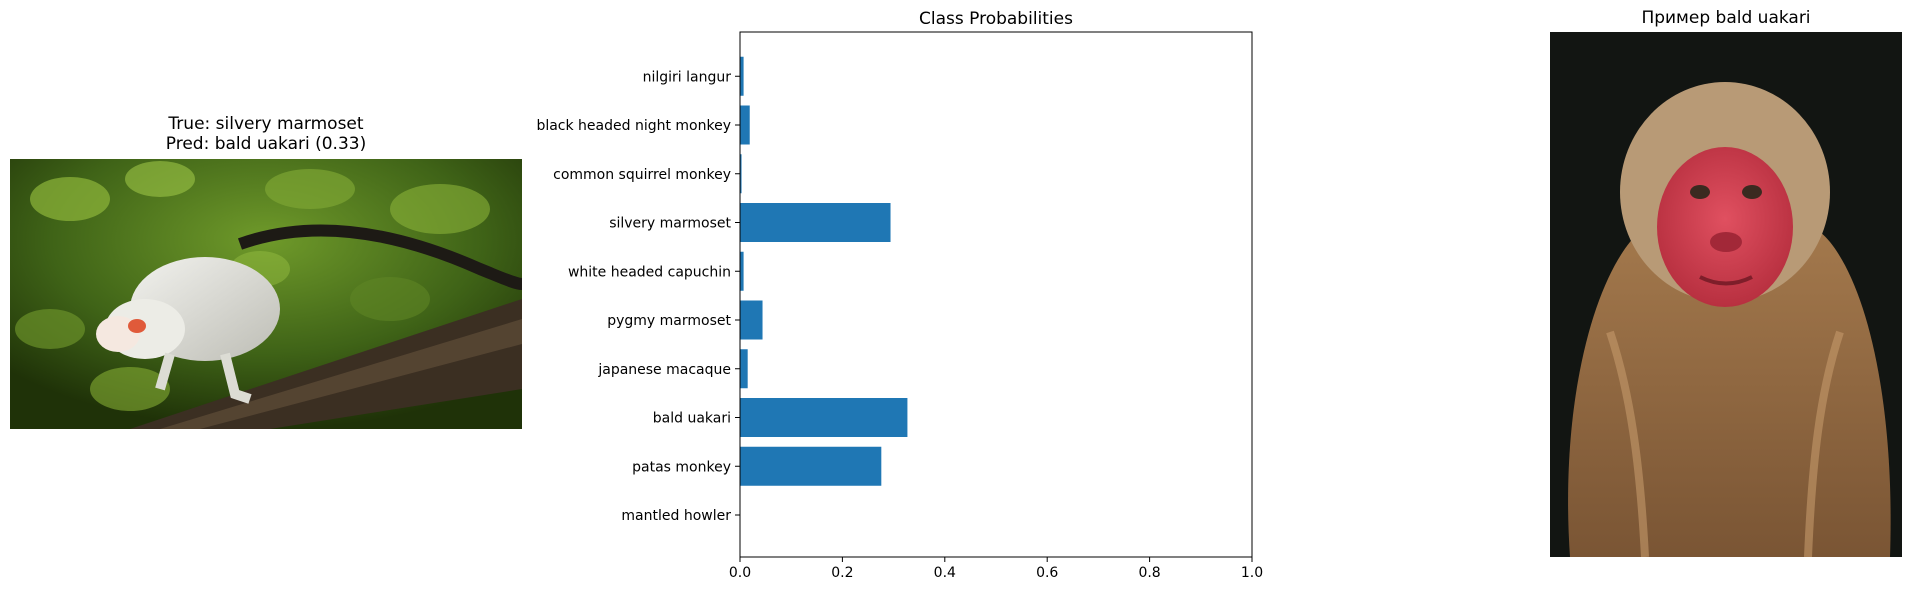 This screenshot has height=590, width=1908. I want to click on bar-common-squirrel-monkey, so click(741, 174).